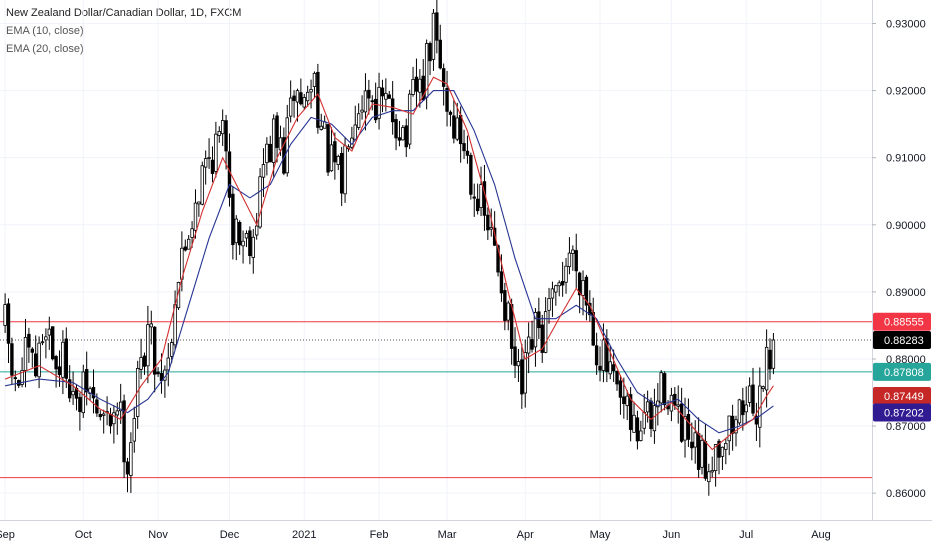 This screenshot has width=932, height=550. Describe the element at coordinates (45, 31) in the screenshot. I see `ema10-legend: EMA (10, close)` at that location.